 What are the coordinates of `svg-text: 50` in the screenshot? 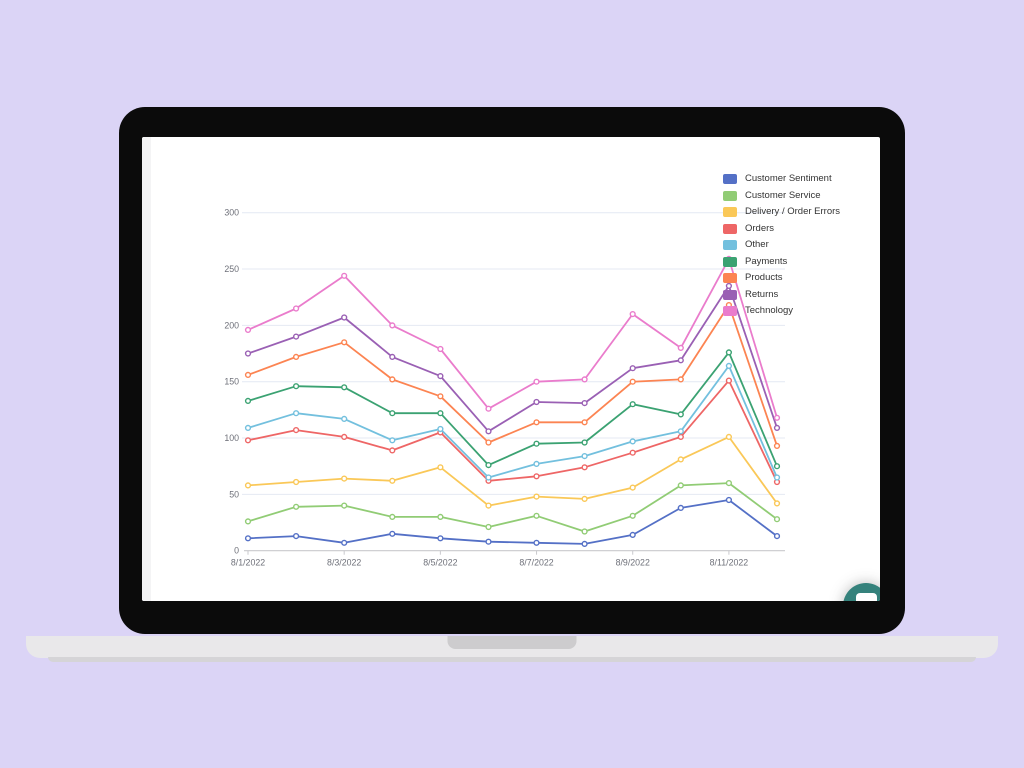 It's located at (234, 494).